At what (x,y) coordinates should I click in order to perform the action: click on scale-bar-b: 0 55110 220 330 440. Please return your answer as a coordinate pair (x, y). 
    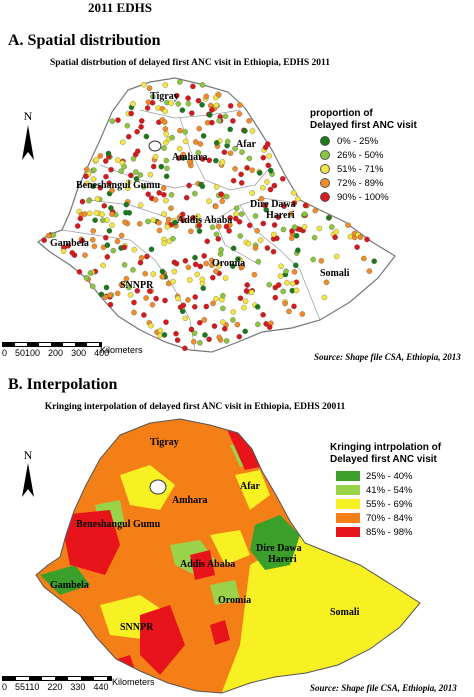
    Looking at the image, I should click on (57, 684).